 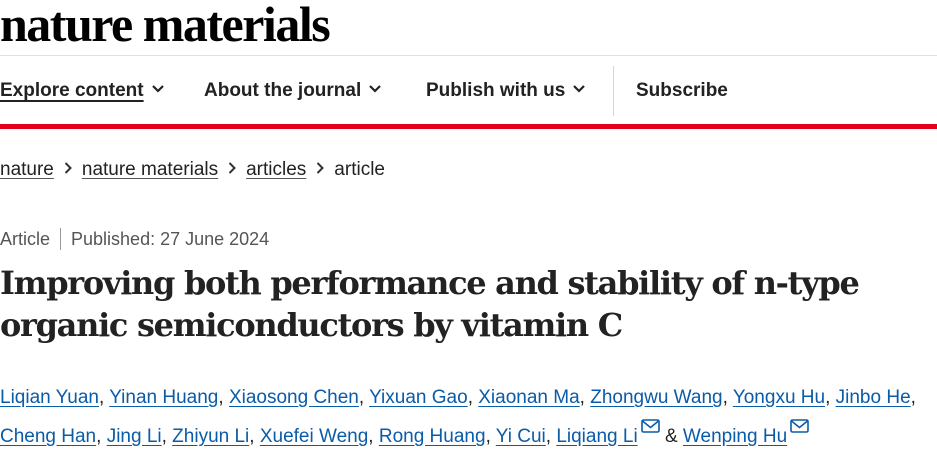 I want to click on breadcrumb-current: article, so click(x=359, y=169).